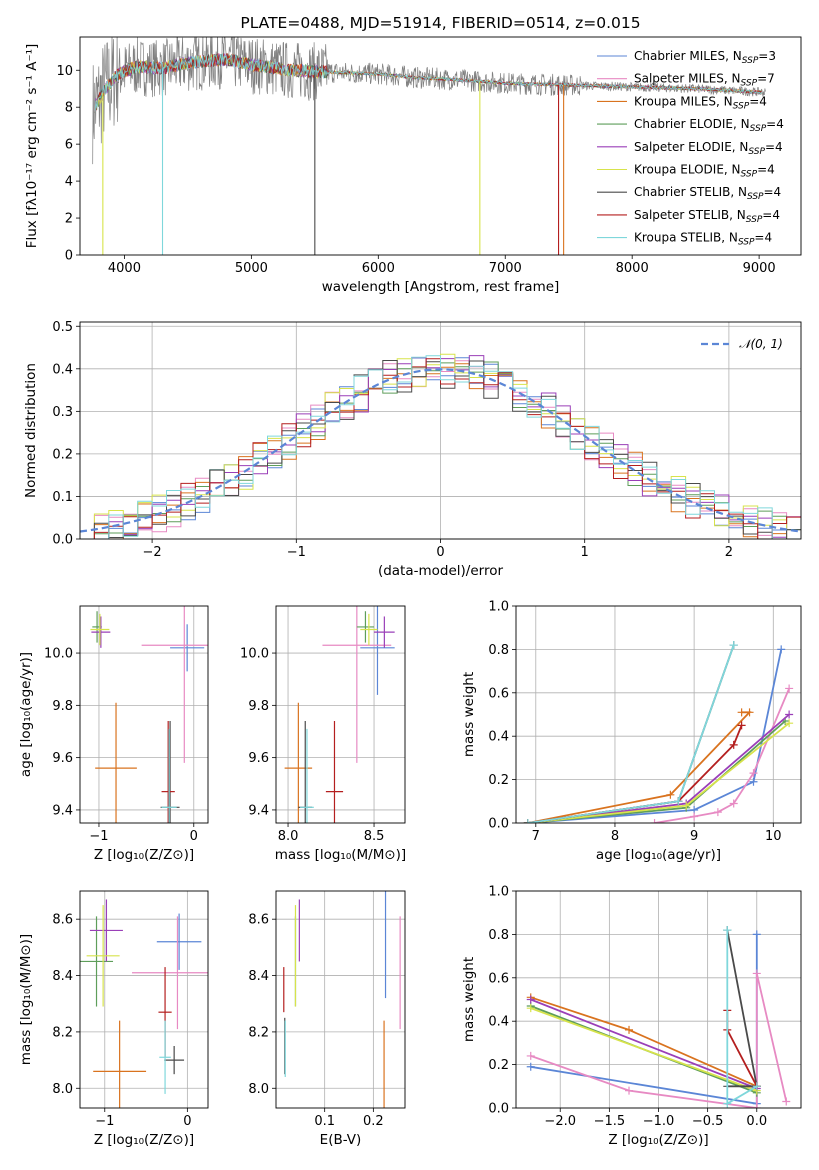 The width and height of the screenshot is (819, 1170). I want to click on mass-vs-Z-ytick-label: 8.6, so click(62, 920).